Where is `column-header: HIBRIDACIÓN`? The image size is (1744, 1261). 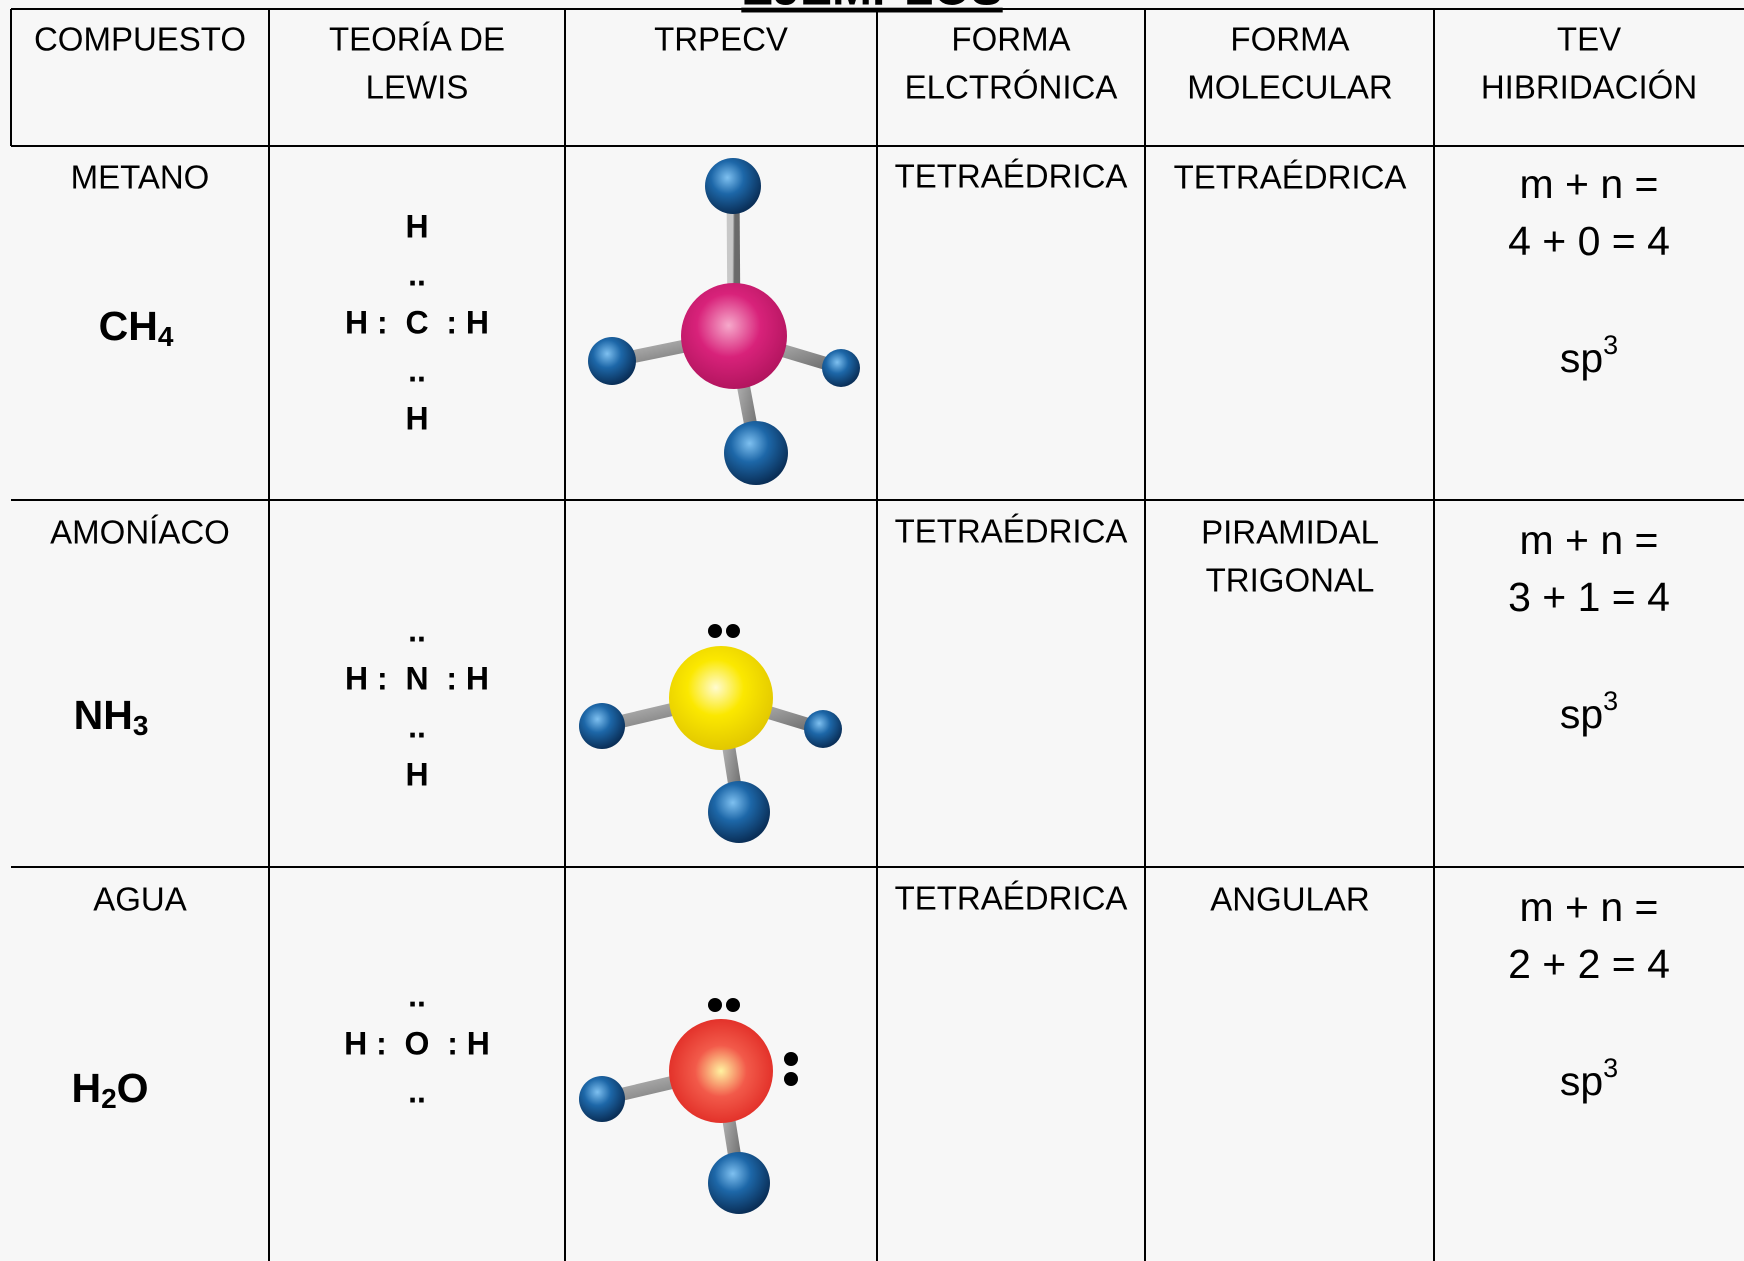 column-header: HIBRIDACIÓN is located at coordinates (1589, 87).